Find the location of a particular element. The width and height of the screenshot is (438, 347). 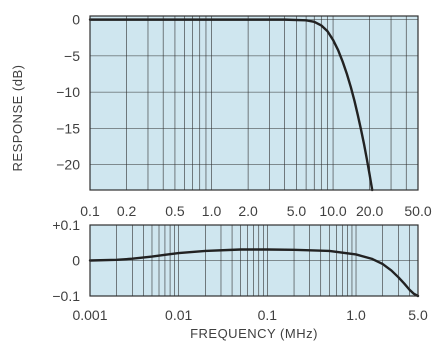

top-x-tick-label: 10.0 is located at coordinates (332, 211).